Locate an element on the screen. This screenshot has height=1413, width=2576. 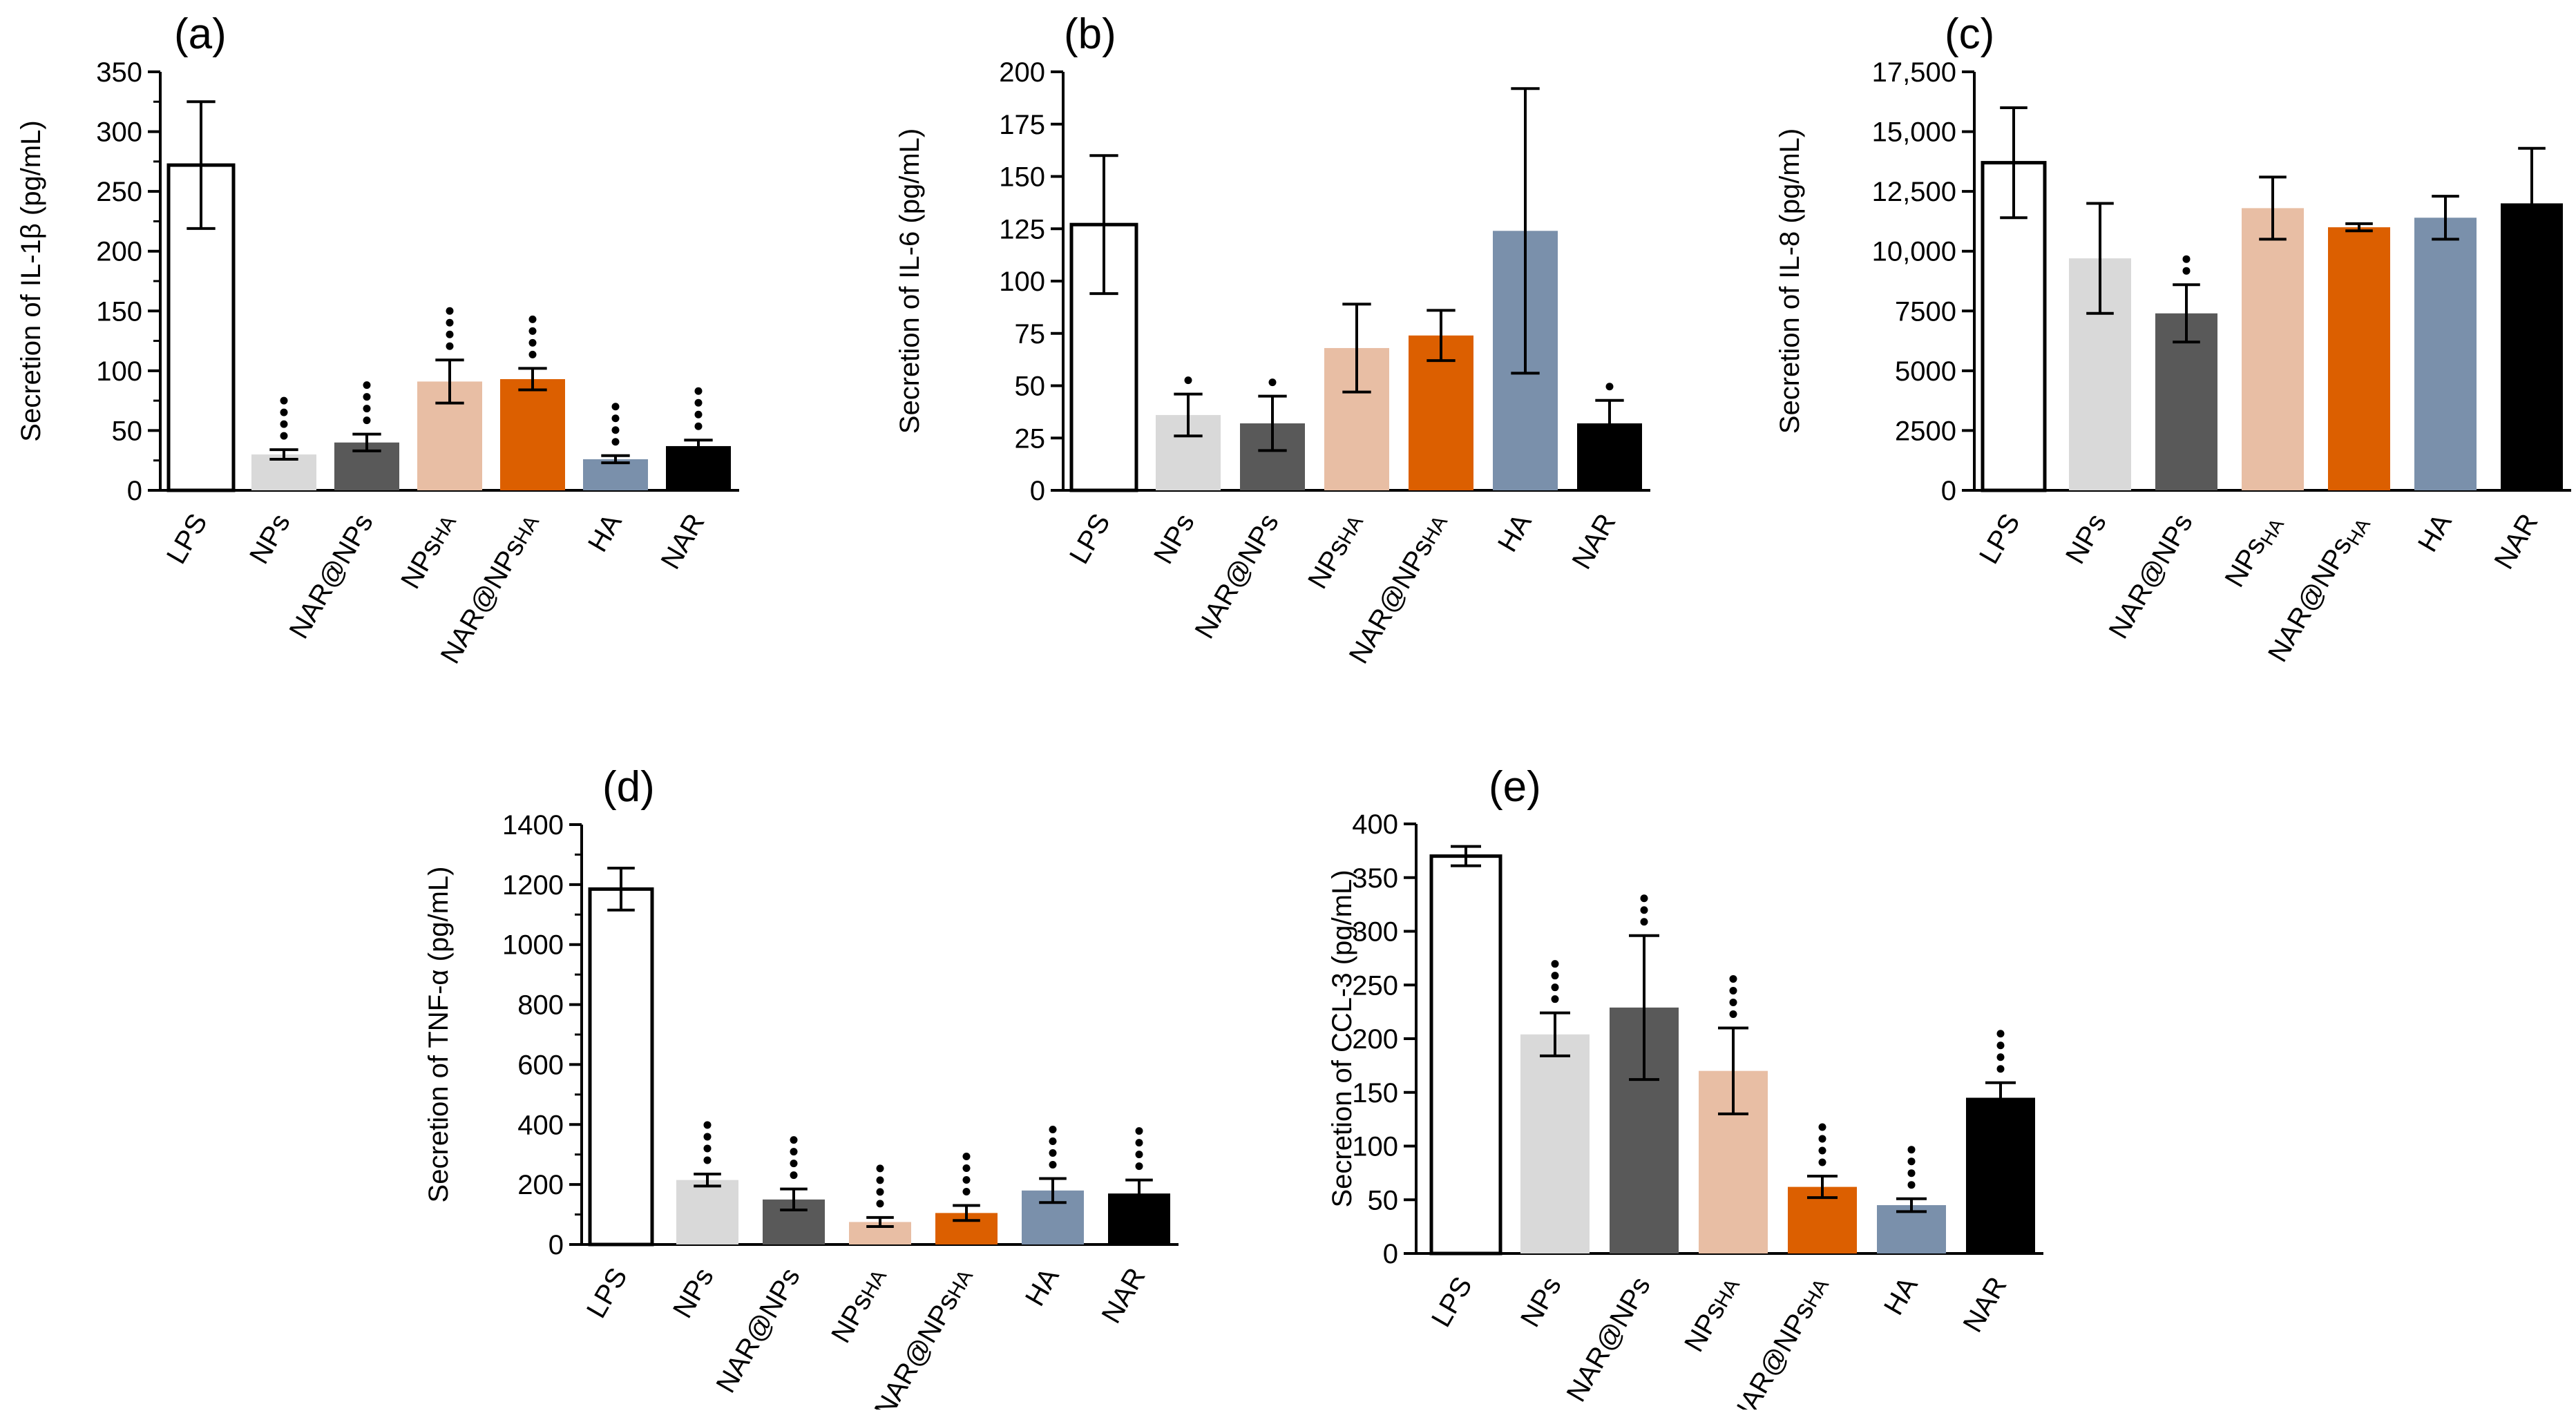
y-tick-label: 75 is located at coordinates (1030, 334).